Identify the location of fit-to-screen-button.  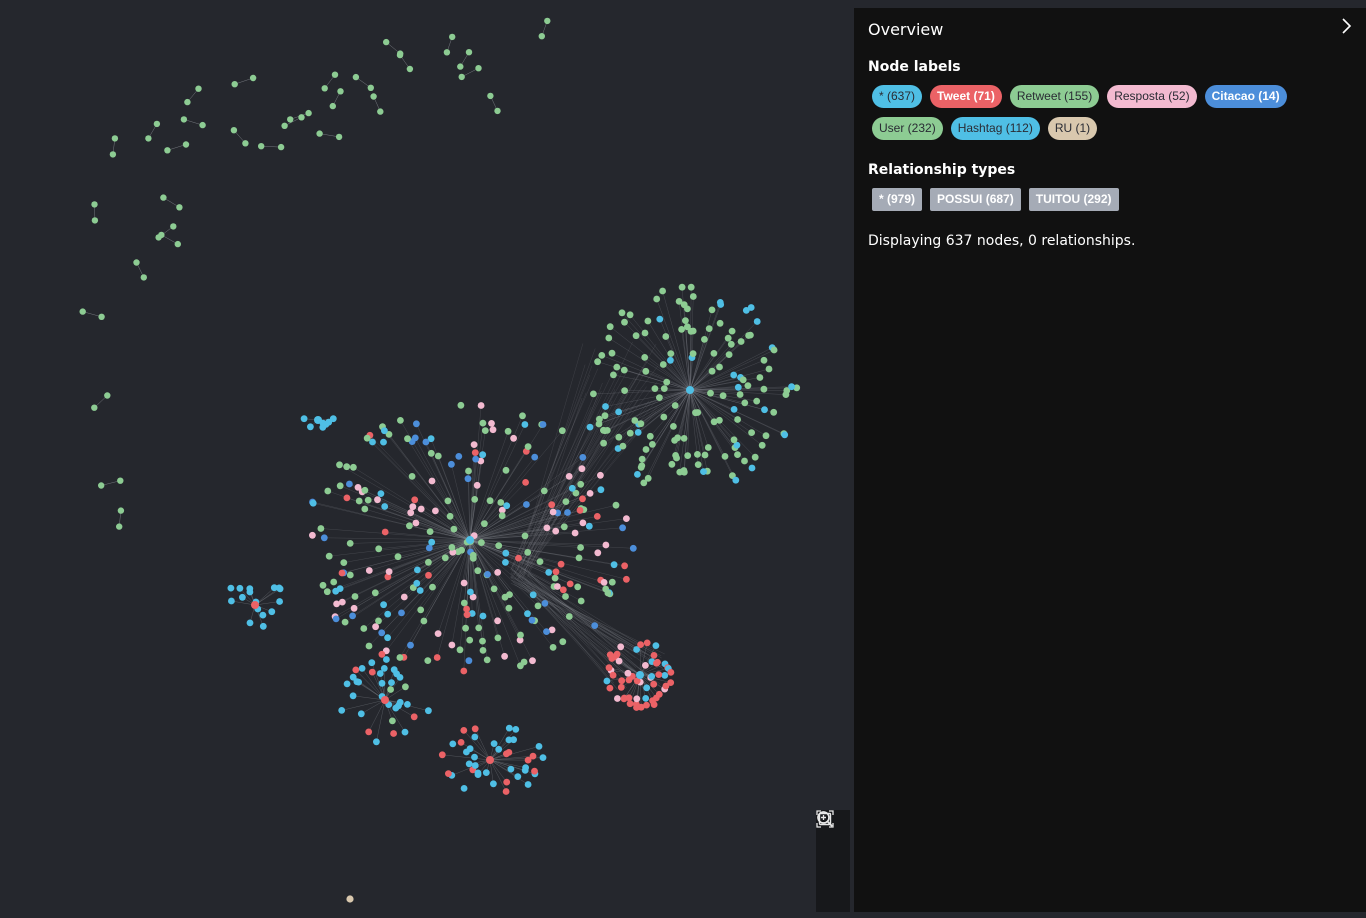
(833, 861).